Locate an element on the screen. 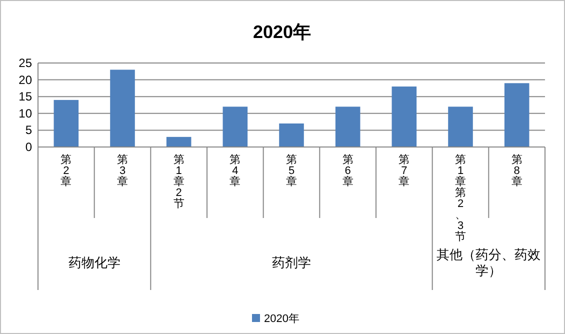 Image resolution: width=565 pixels, height=334 pixels. x-tick-label: 第8章 is located at coordinates (516, 171).